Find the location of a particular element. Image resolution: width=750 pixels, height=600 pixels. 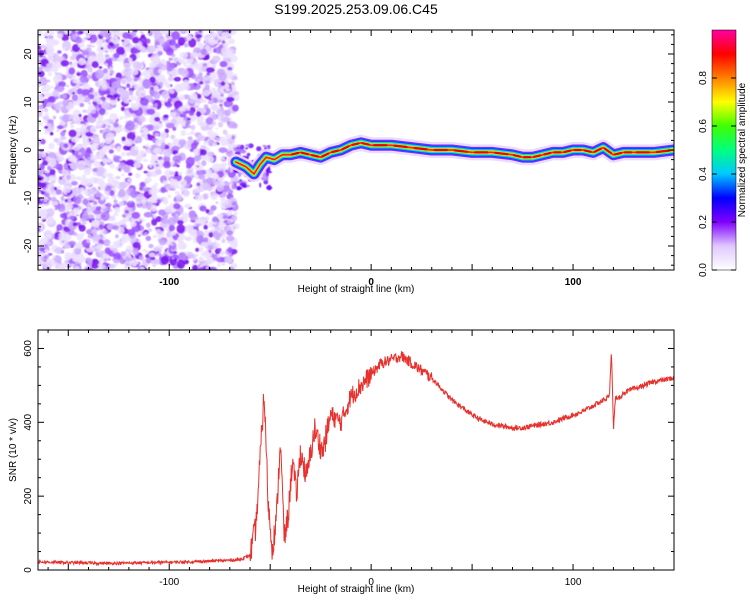

y-tick-label: 600 is located at coordinates (28, 348).